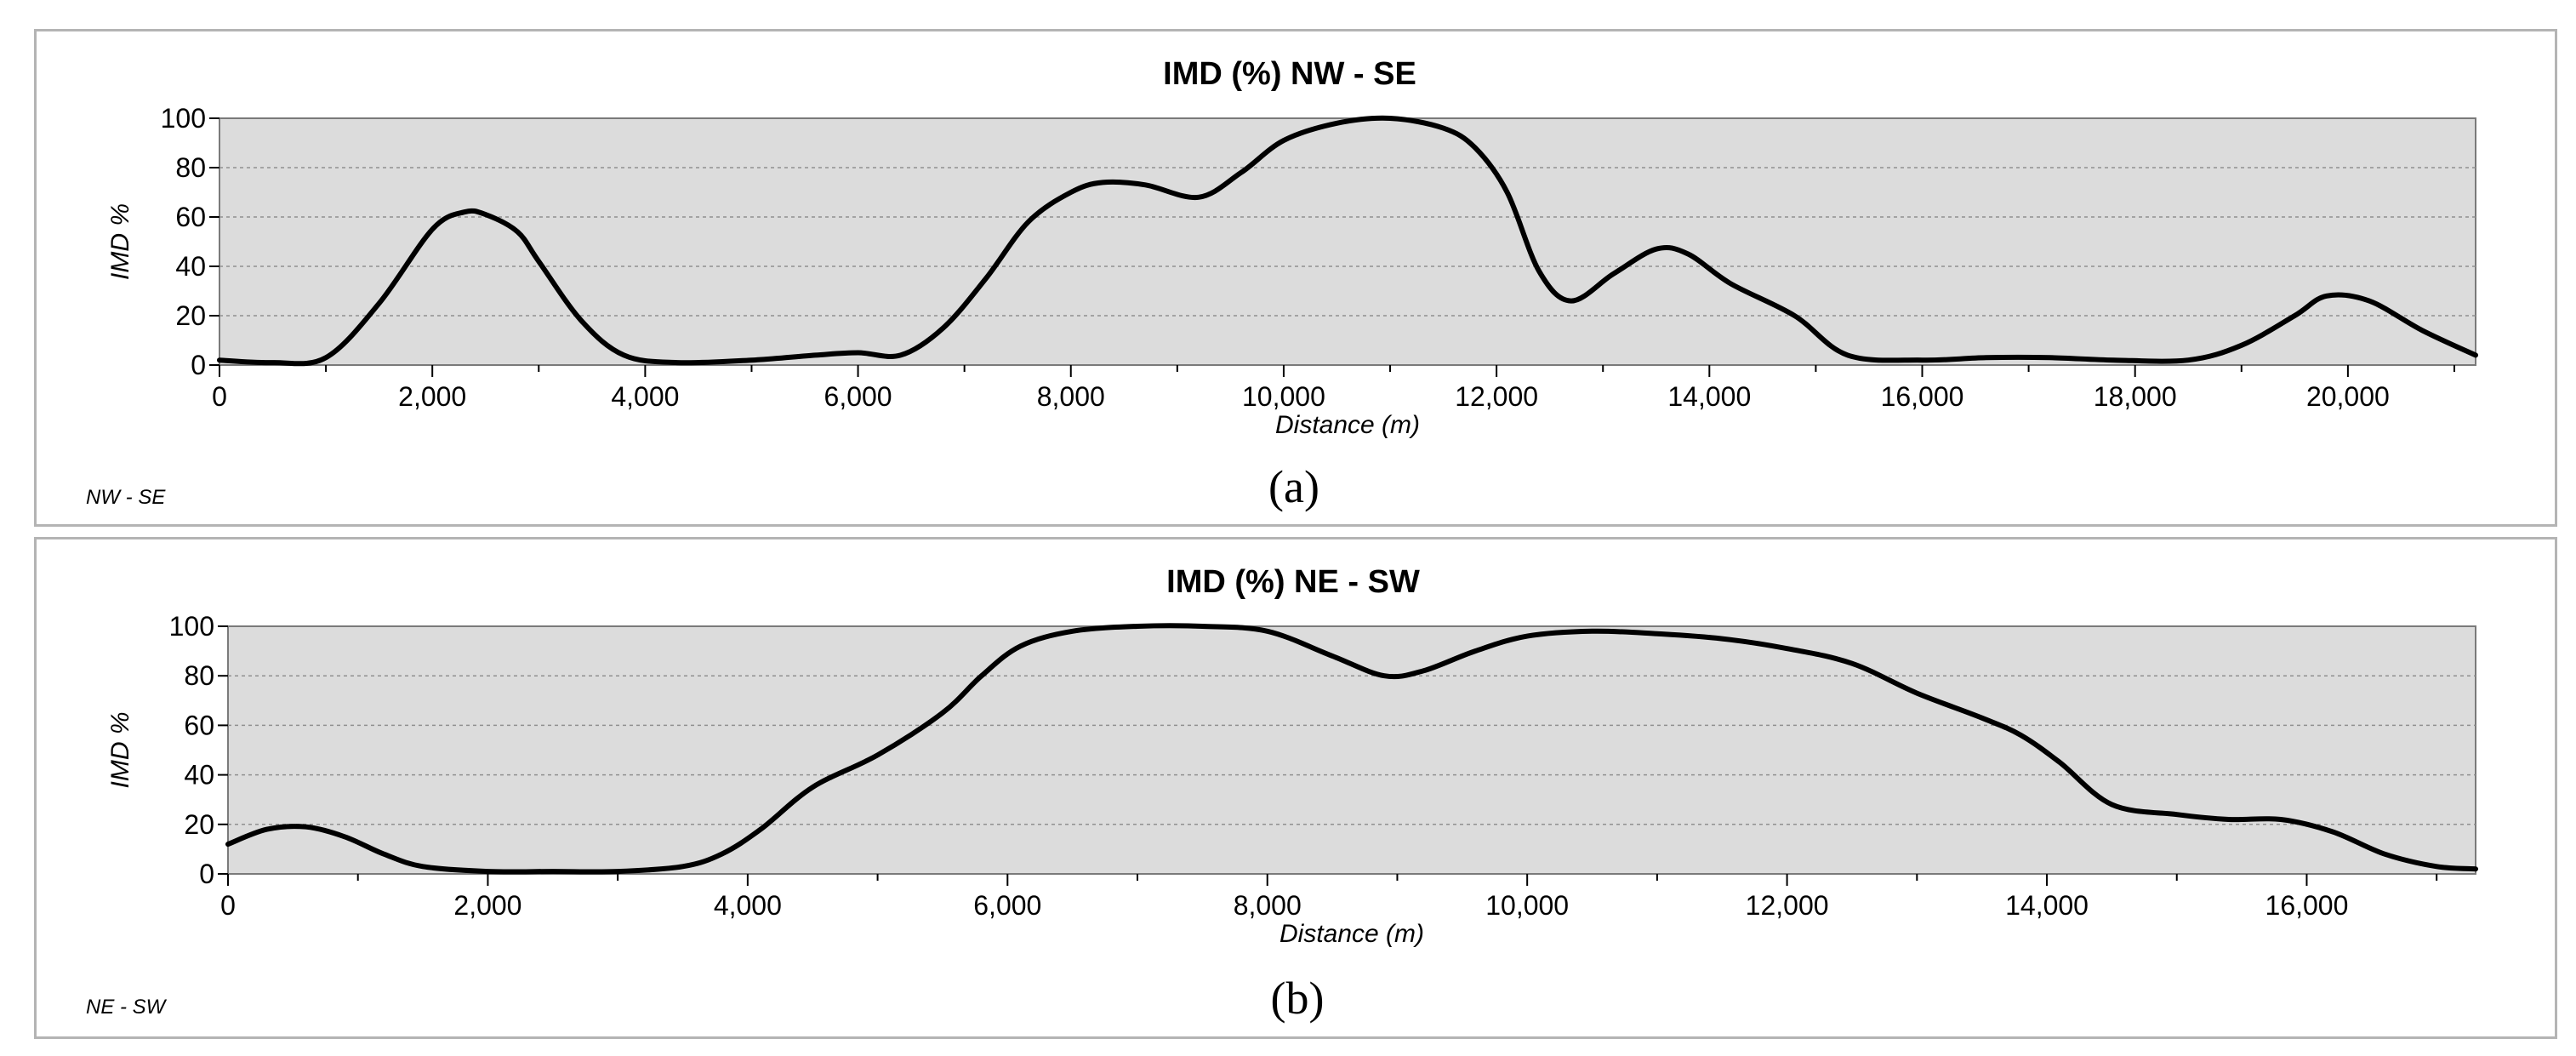  What do you see at coordinates (127, 1007) in the screenshot?
I see `corner-label: NE - SW` at bounding box center [127, 1007].